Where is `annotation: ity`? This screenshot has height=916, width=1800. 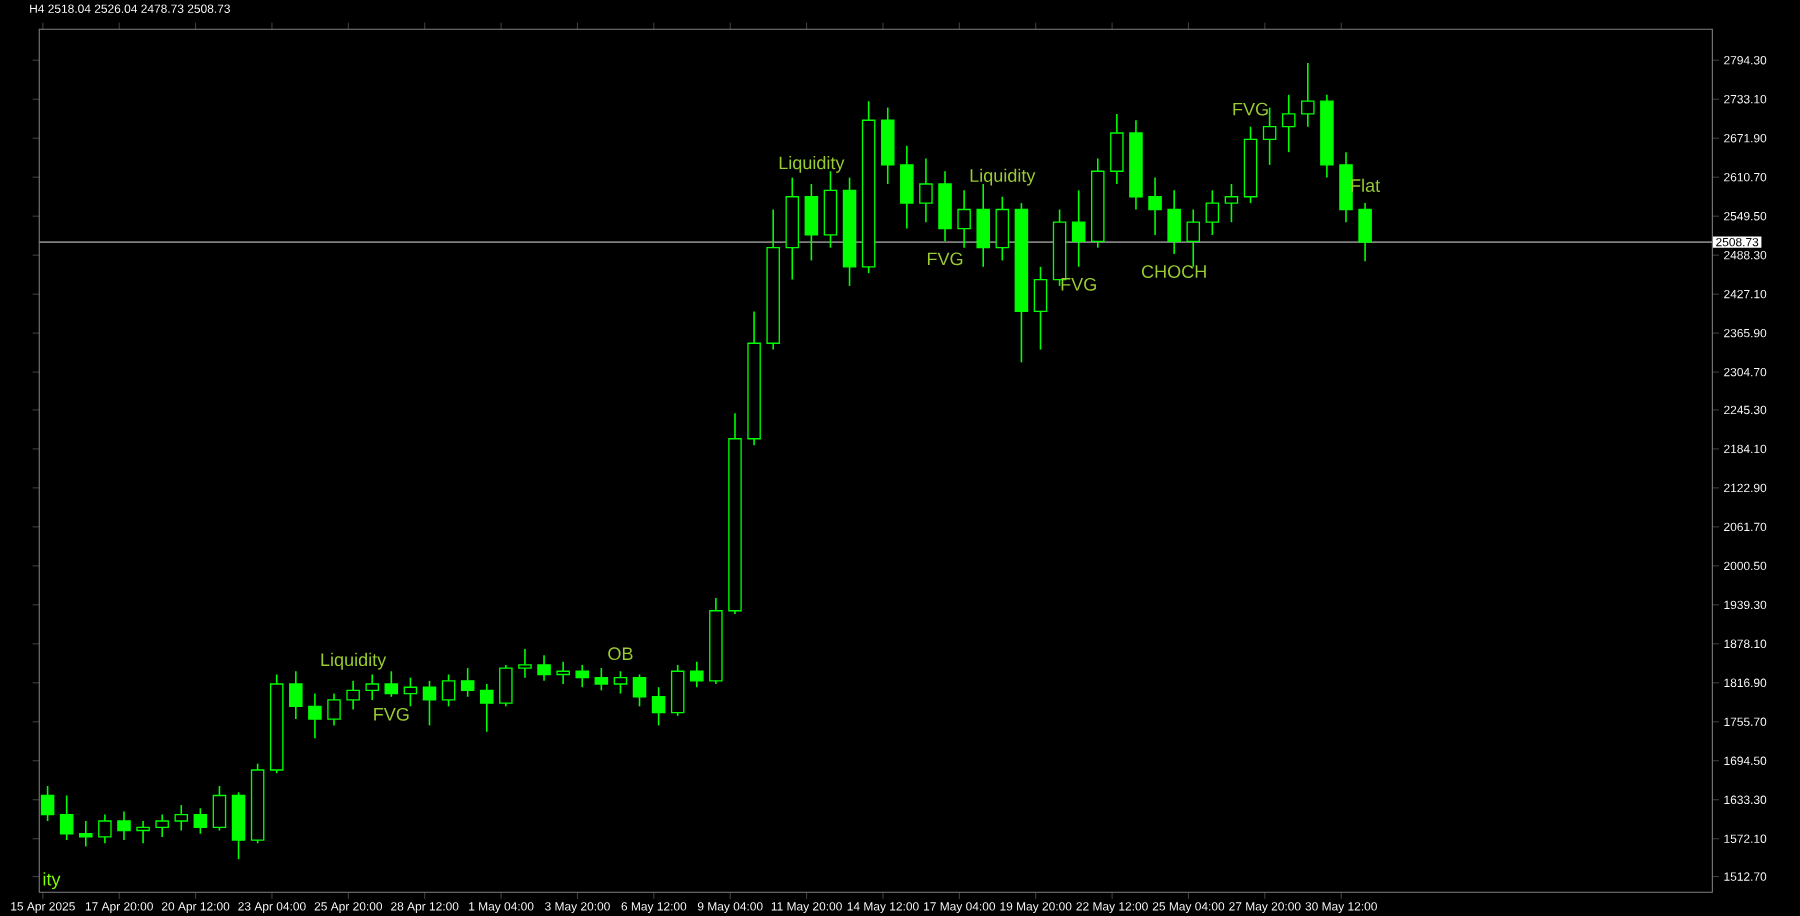
annotation: ity is located at coordinates (52, 881).